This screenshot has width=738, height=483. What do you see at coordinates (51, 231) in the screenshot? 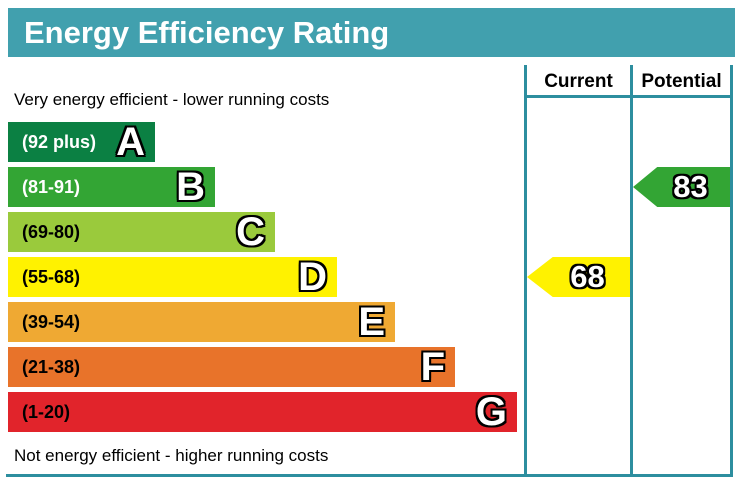
I see `band-range-label: (69-80)` at bounding box center [51, 231].